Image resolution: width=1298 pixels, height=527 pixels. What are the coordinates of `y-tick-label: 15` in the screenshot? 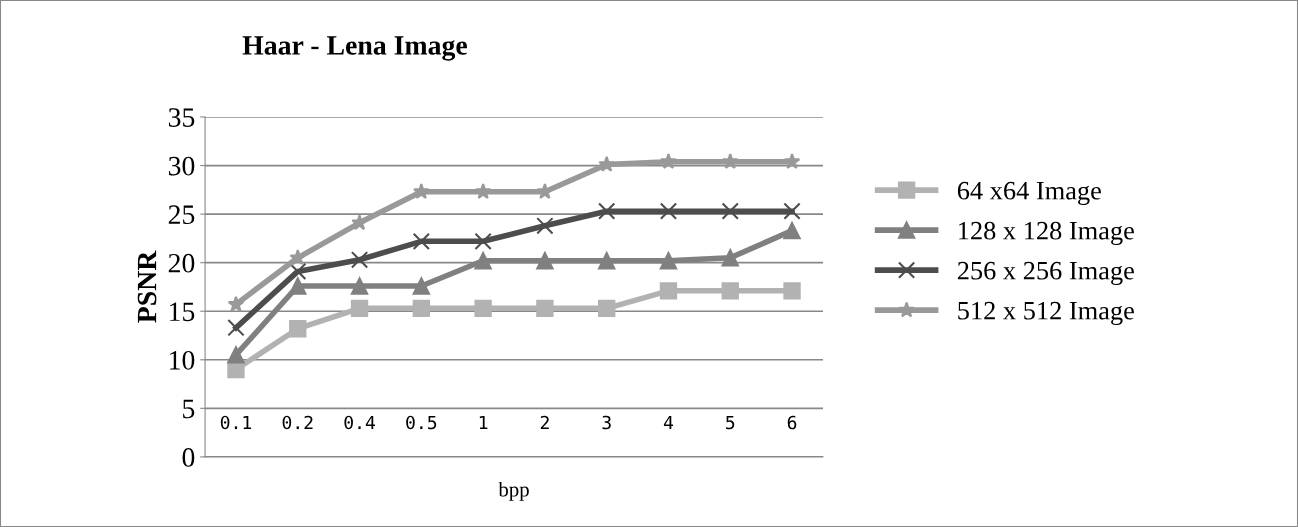 It's located at (182, 312).